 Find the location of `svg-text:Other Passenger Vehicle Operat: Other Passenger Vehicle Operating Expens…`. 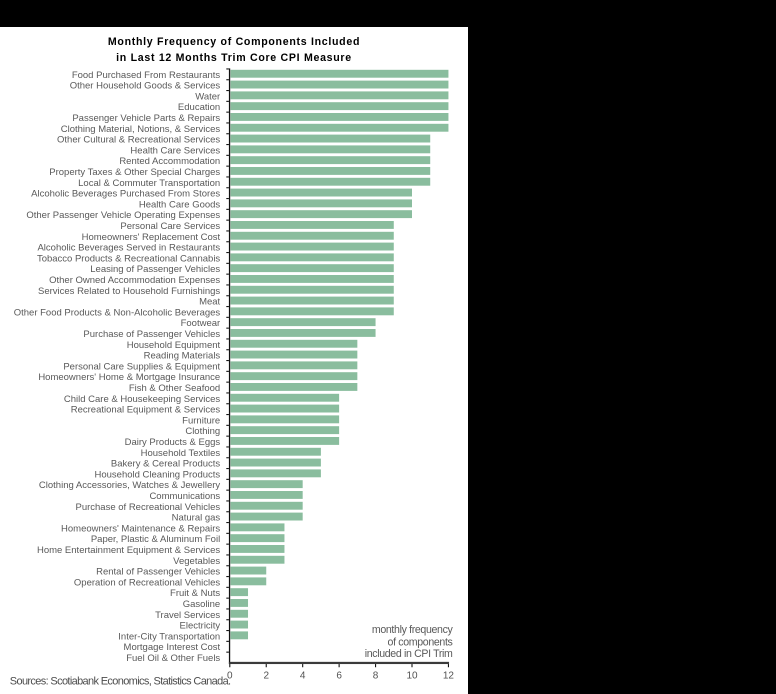

svg-text:Other Passenger Vehicle Operat: Other Passenger Vehicle Operating Expens… is located at coordinates (123, 215).